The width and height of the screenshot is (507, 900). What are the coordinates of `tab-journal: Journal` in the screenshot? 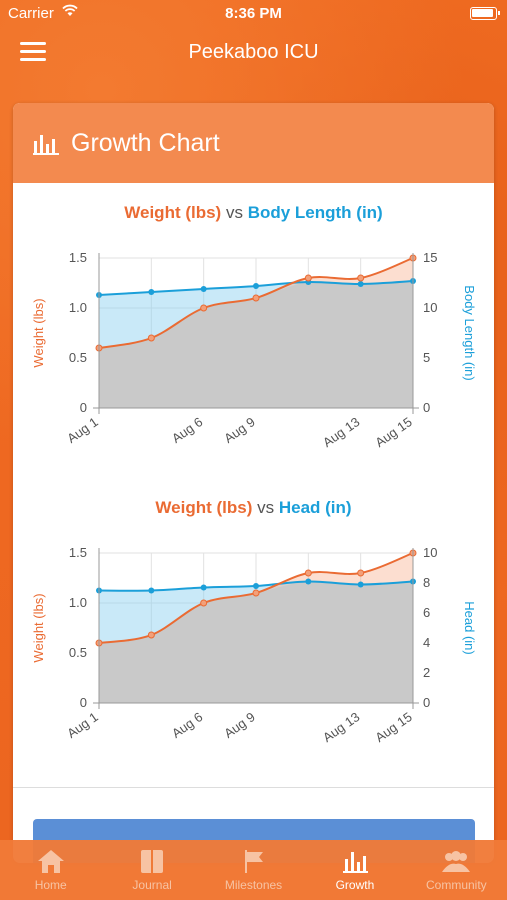 It's located at (151, 870).